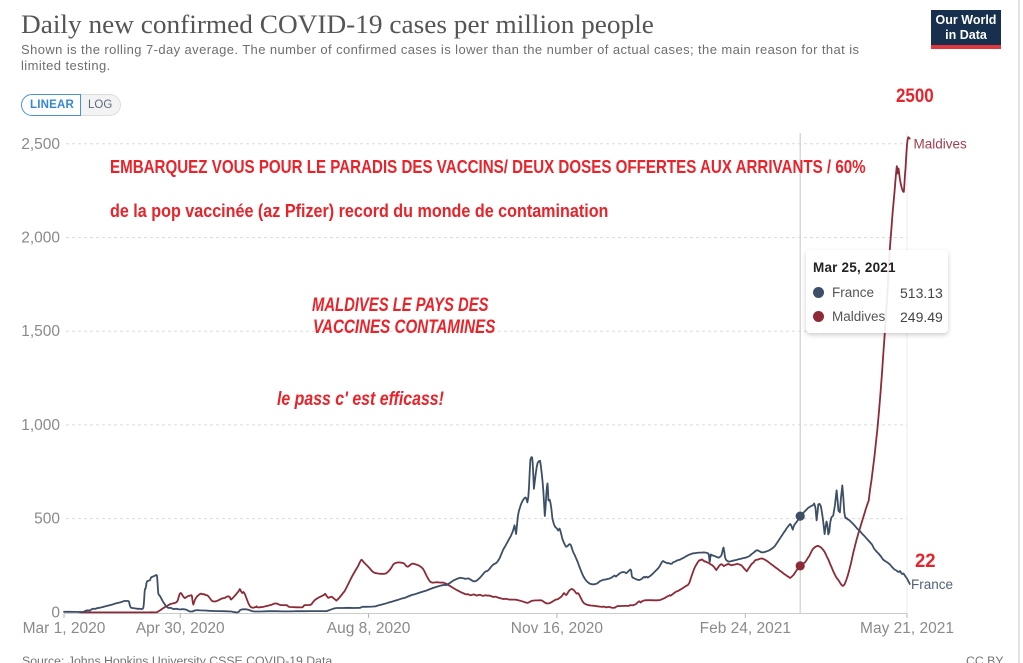  Describe the element at coordinates (40, 238) in the screenshot. I see `svg-text: 2,000` at that location.